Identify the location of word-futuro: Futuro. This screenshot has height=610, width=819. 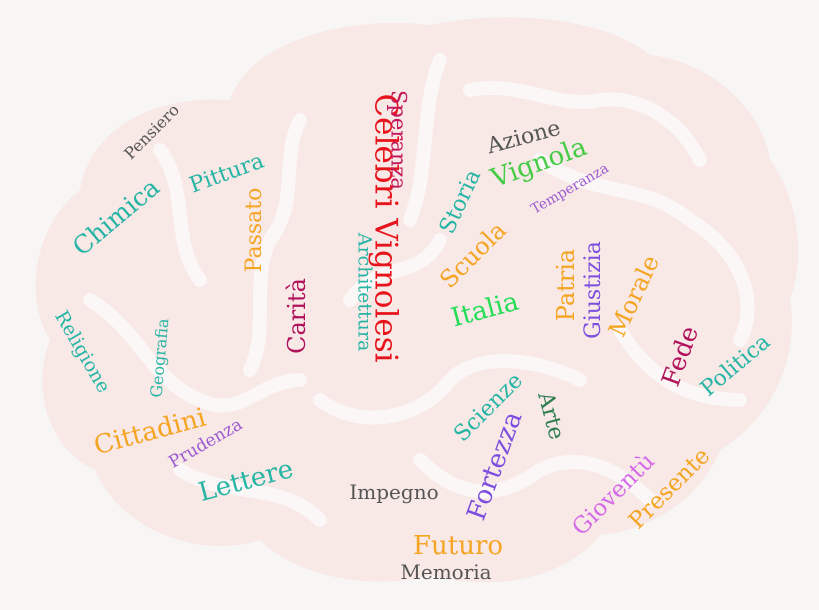
(458, 546).